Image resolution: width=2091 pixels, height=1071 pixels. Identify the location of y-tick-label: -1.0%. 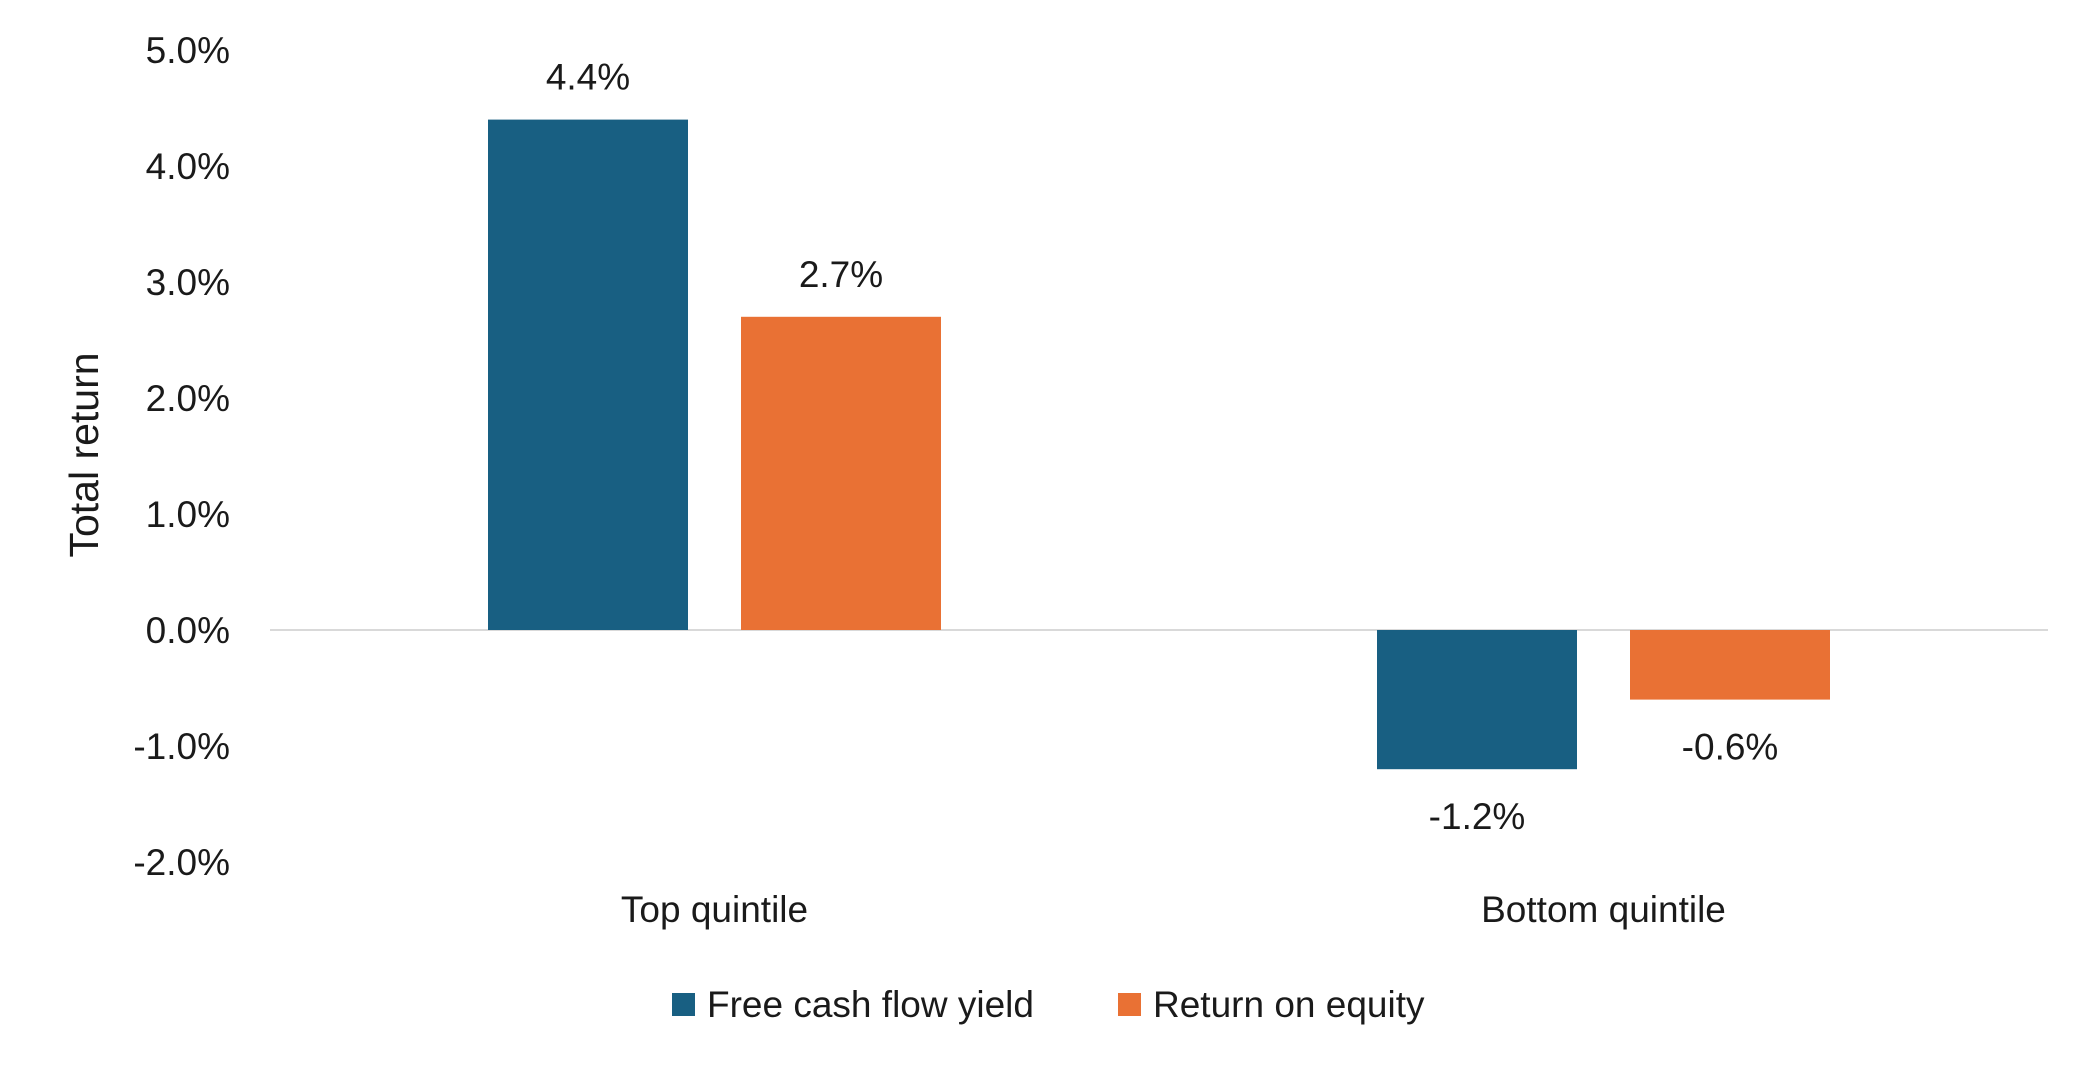
(181, 746).